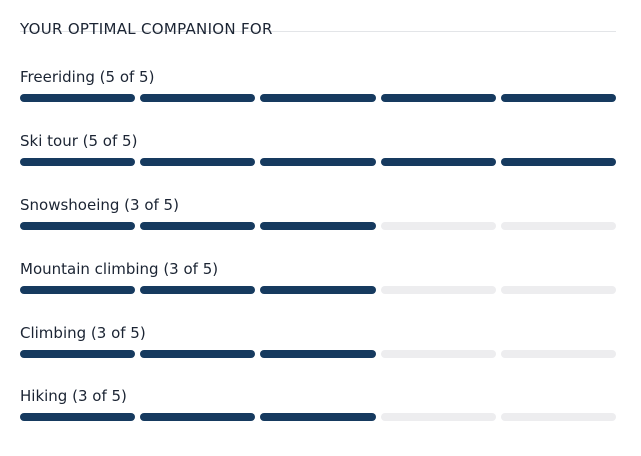 The image size is (641, 456). I want to click on rating-bar-climbing, so click(318, 354).